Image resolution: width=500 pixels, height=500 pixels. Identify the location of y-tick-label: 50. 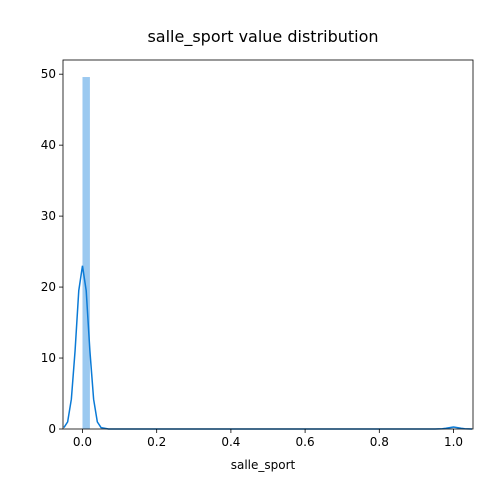
(48, 74).